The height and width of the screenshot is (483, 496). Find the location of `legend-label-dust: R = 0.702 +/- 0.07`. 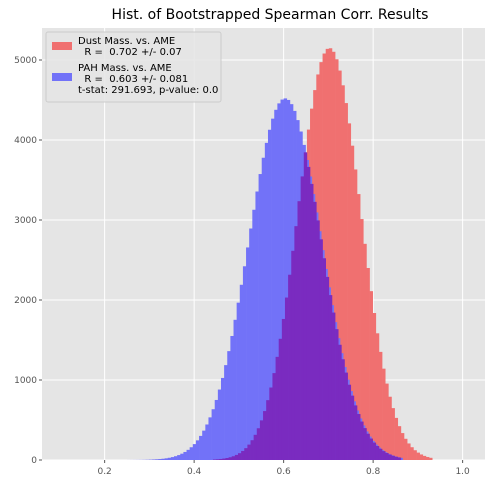

legend-label-dust: R = 0.702 +/- 0.07 is located at coordinates (130, 52).